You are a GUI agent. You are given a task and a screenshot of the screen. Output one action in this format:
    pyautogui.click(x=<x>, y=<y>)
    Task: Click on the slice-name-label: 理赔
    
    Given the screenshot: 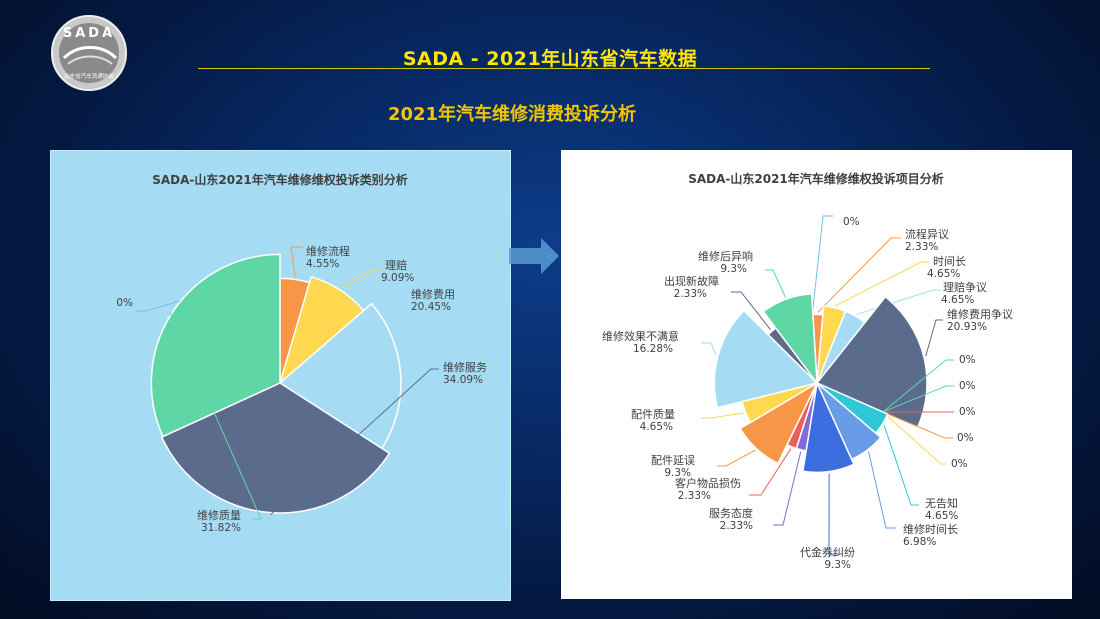 What is the action you would take?
    pyautogui.click(x=396, y=265)
    